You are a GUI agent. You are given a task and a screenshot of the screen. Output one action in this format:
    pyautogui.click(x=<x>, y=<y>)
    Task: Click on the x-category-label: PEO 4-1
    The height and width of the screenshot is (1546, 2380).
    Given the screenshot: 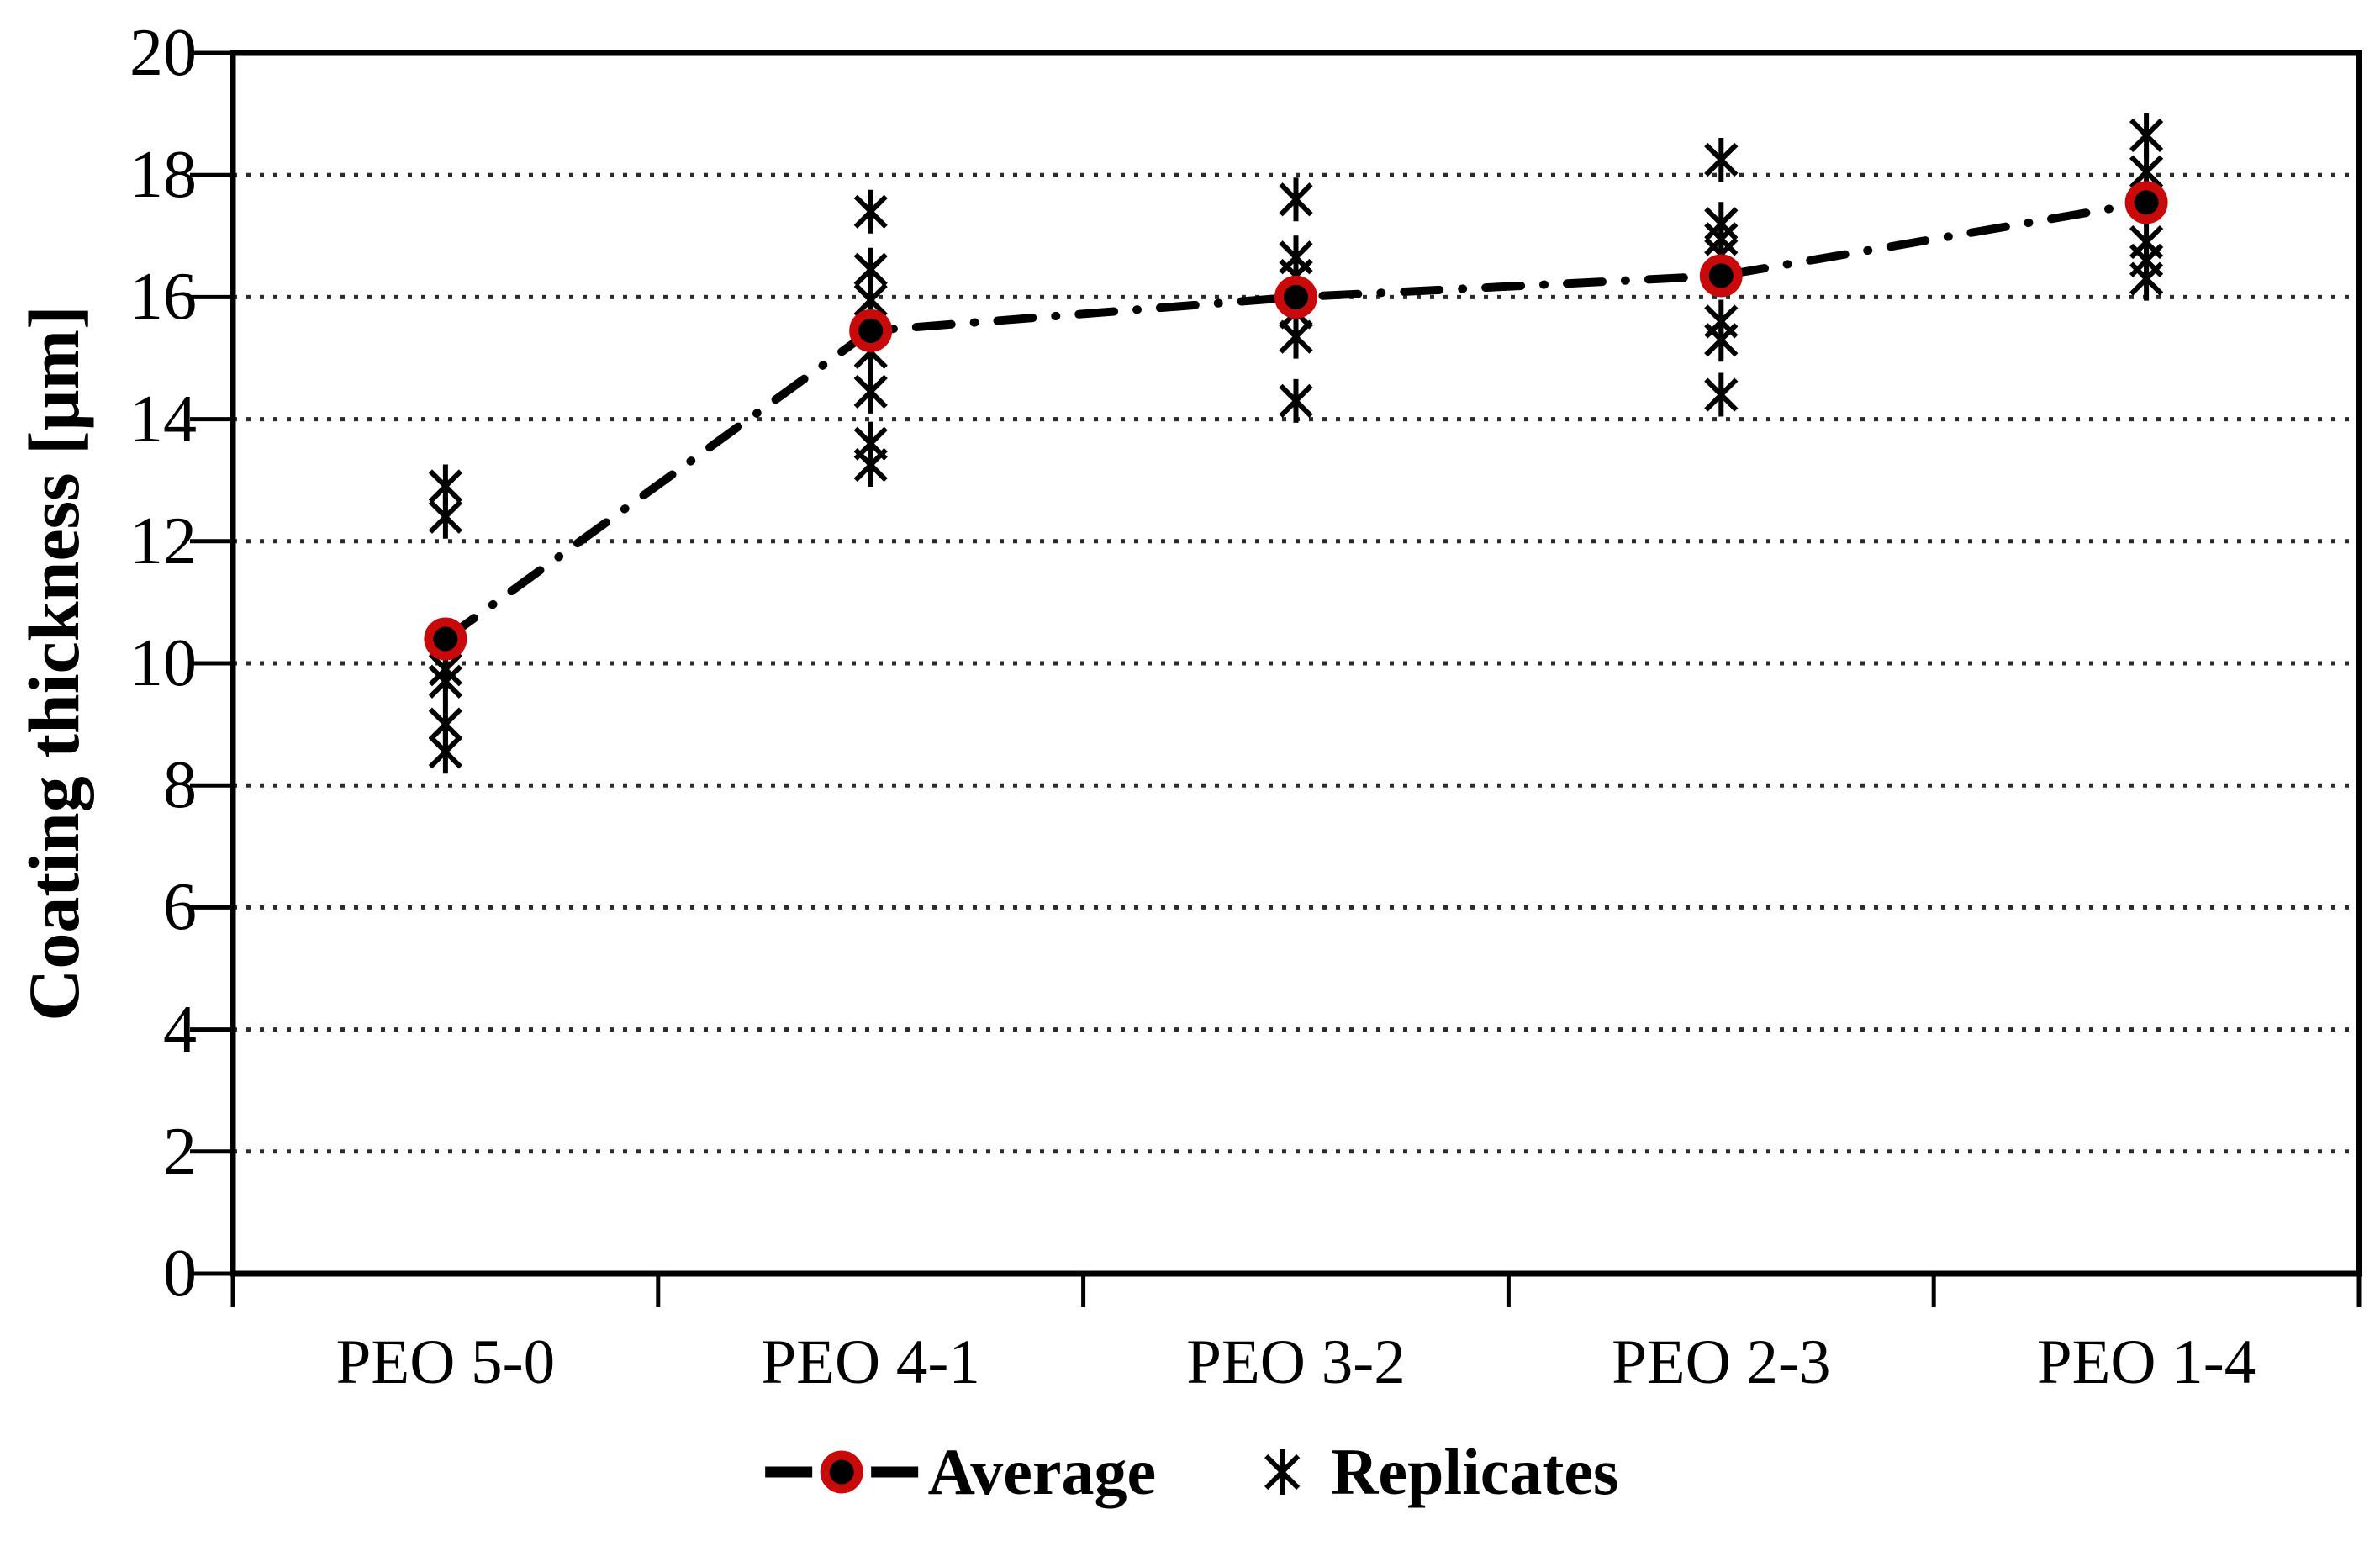 What is the action you would take?
    pyautogui.click(x=870, y=1362)
    